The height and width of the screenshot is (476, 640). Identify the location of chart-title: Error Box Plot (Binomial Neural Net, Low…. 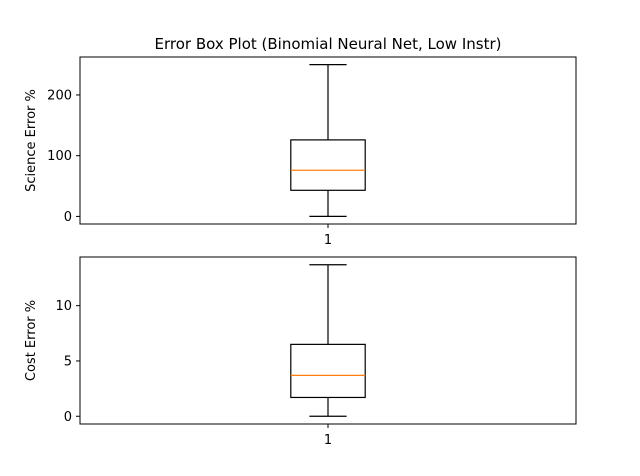
(328, 44).